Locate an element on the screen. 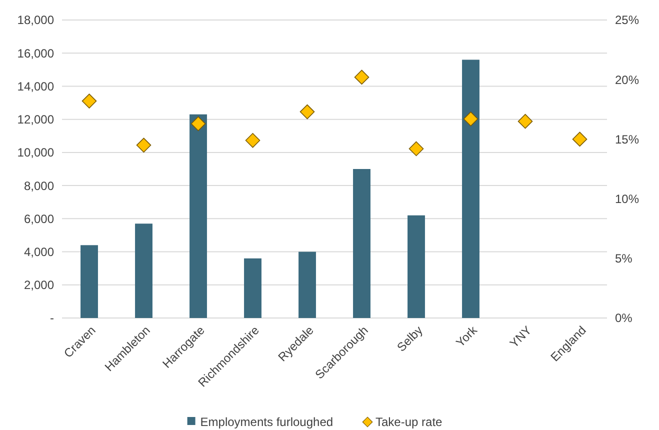 This screenshot has width=659, height=430. y-tick-label: 2,000 is located at coordinates (39, 285).